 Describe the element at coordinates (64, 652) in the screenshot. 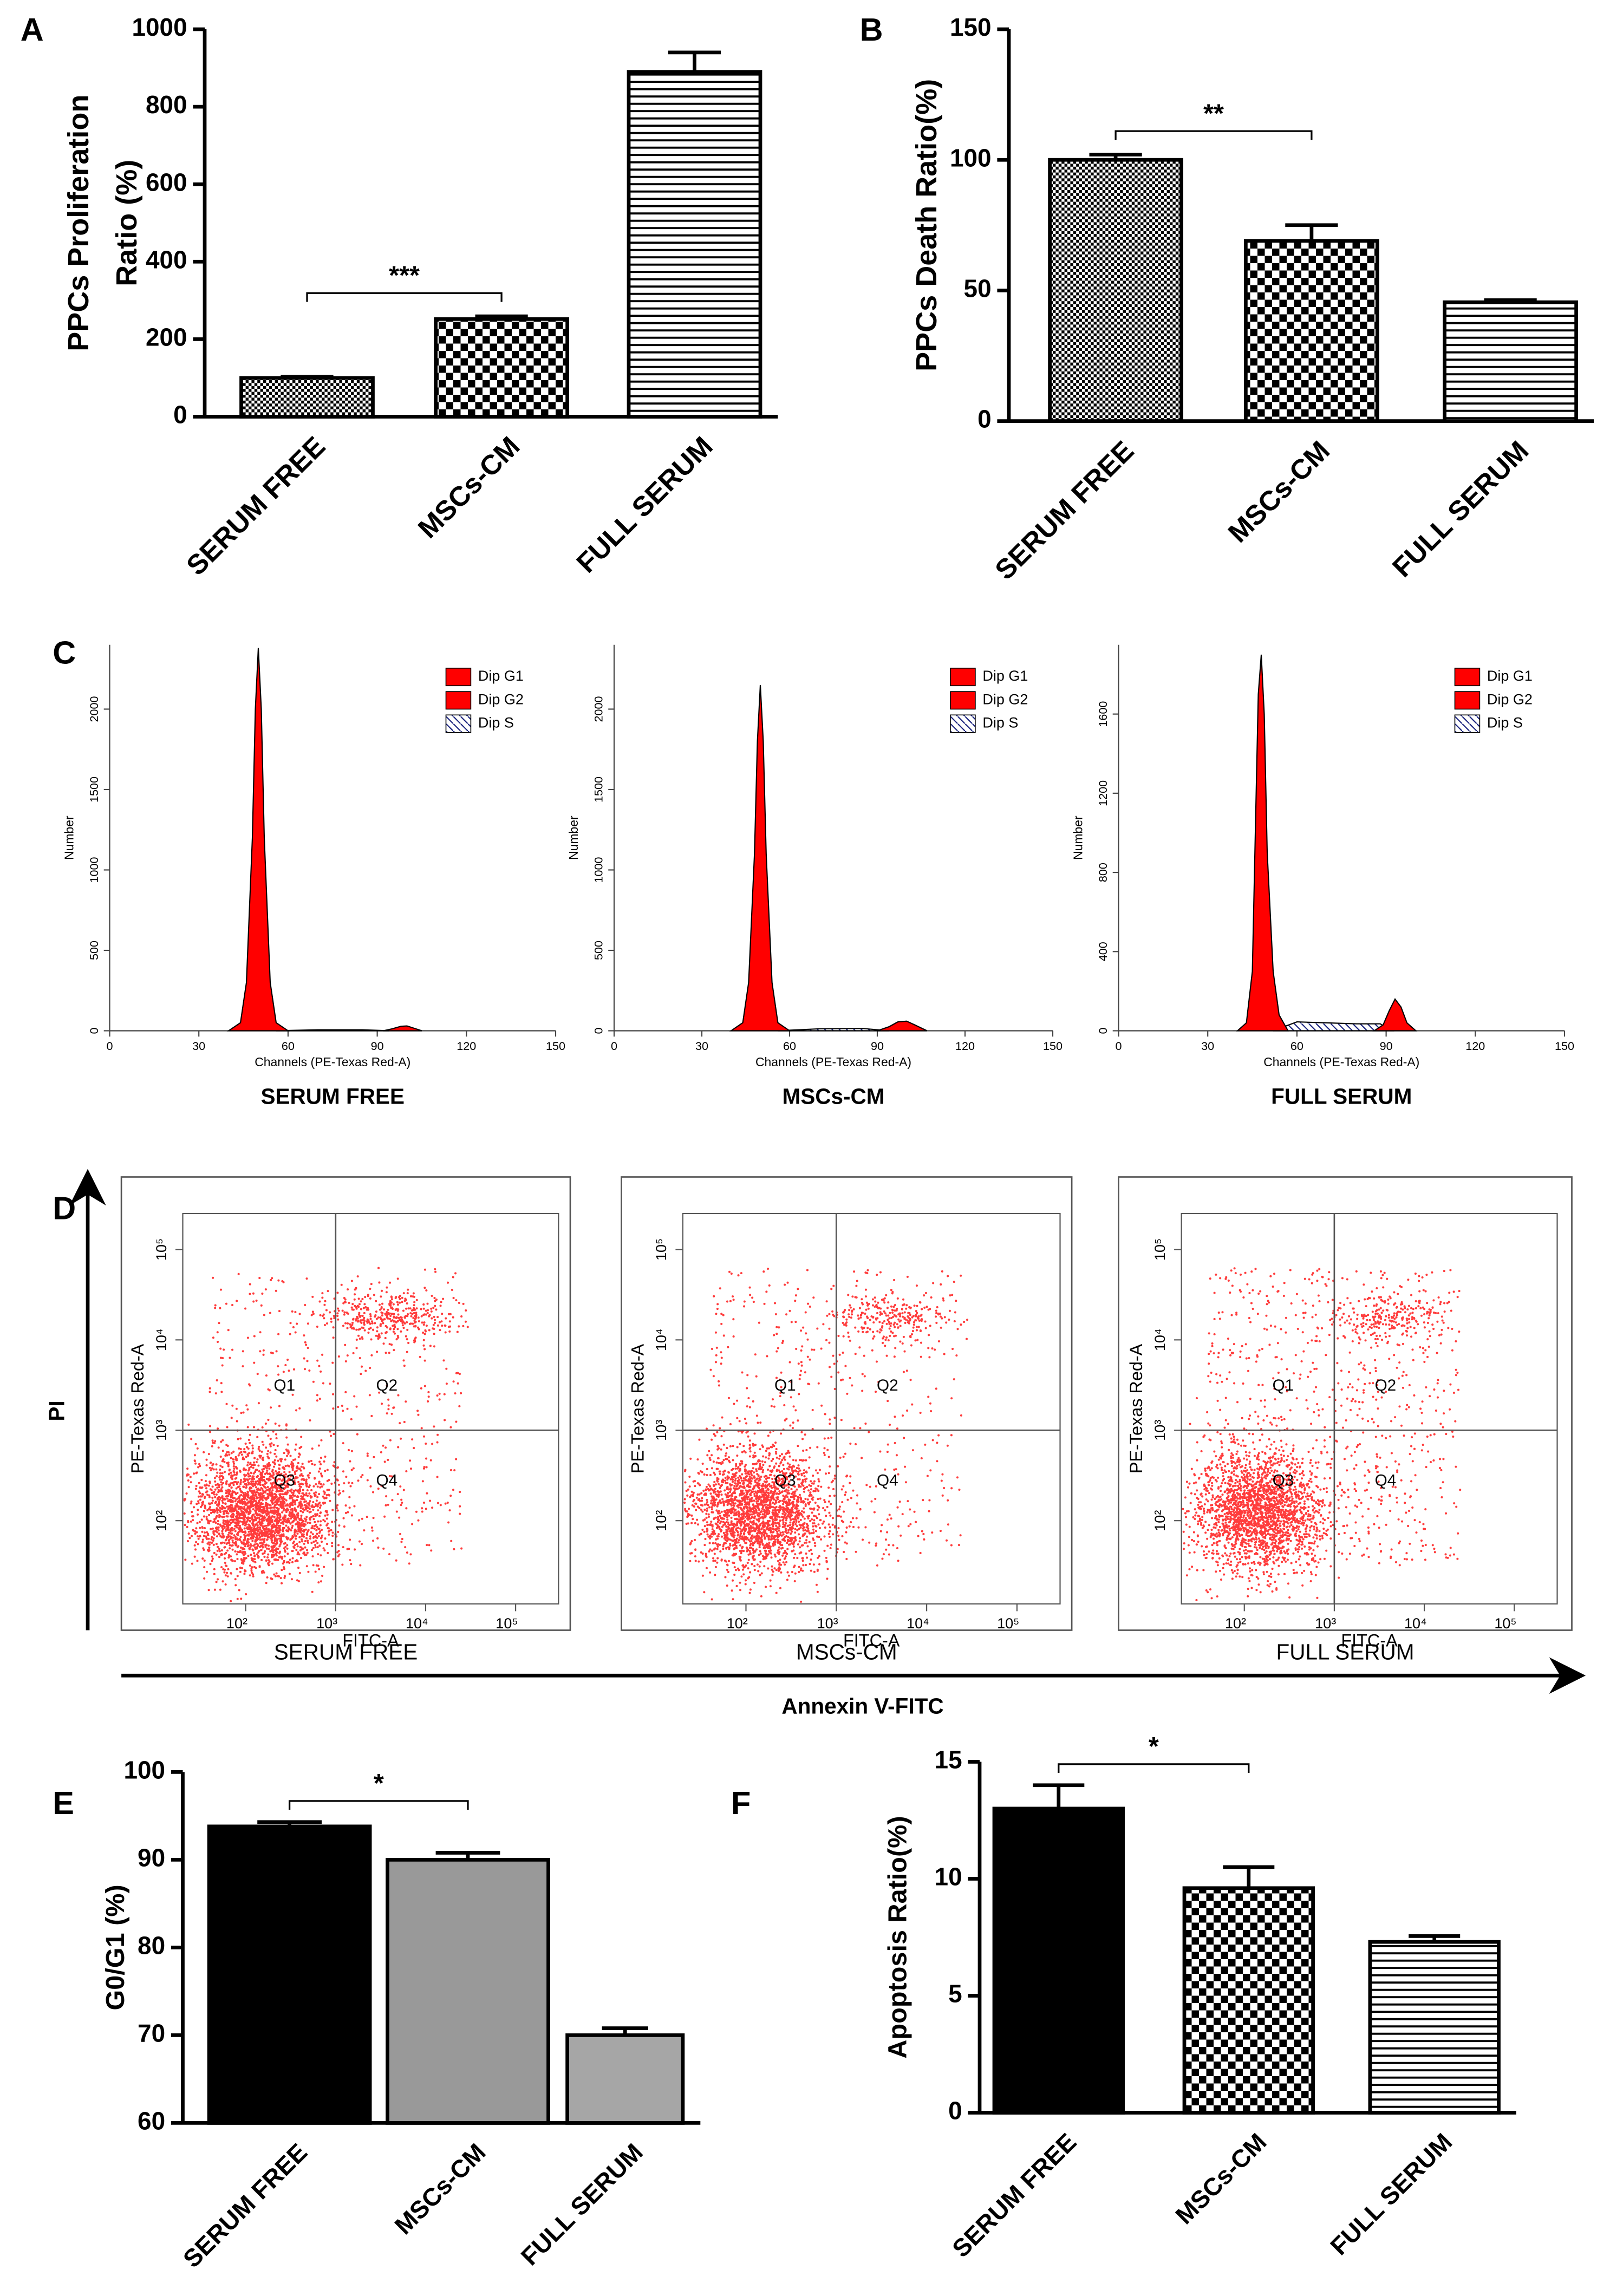

I see `panel-letter: C` at that location.